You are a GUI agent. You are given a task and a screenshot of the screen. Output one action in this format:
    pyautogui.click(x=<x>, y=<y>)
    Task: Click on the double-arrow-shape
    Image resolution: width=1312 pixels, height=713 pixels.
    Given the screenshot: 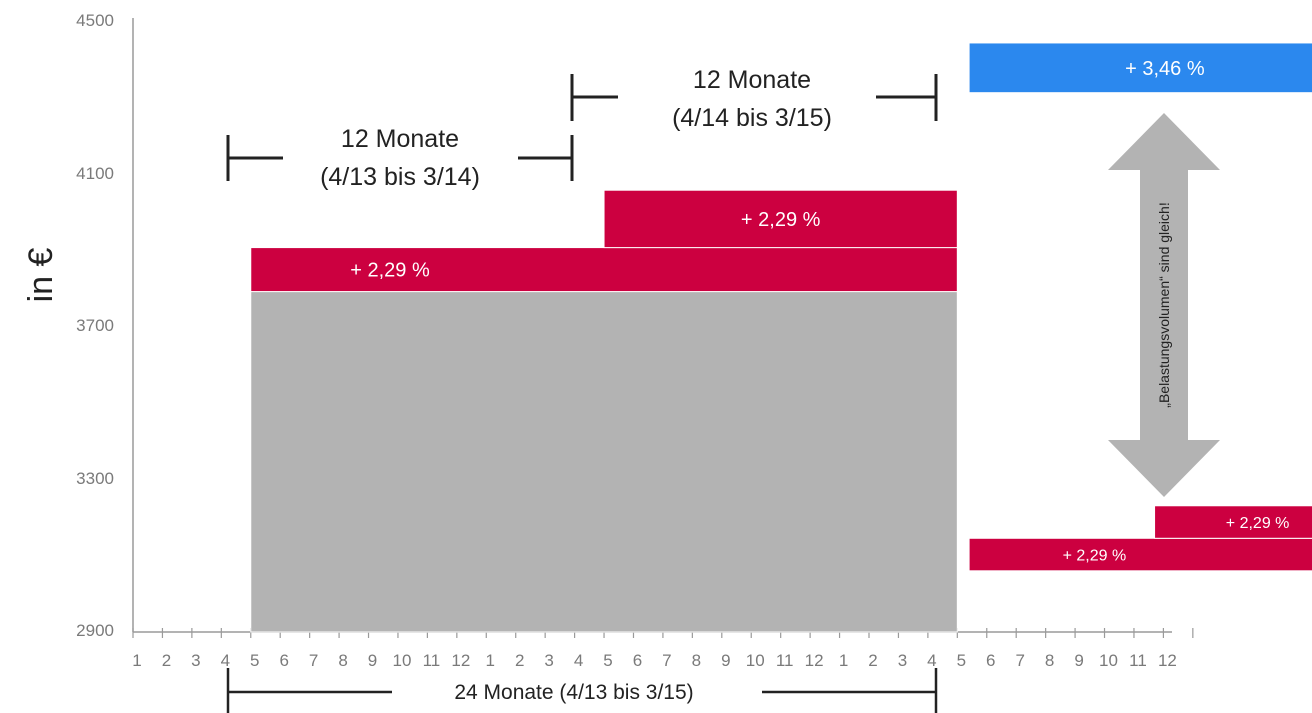 What is the action you would take?
    pyautogui.click(x=1164, y=305)
    